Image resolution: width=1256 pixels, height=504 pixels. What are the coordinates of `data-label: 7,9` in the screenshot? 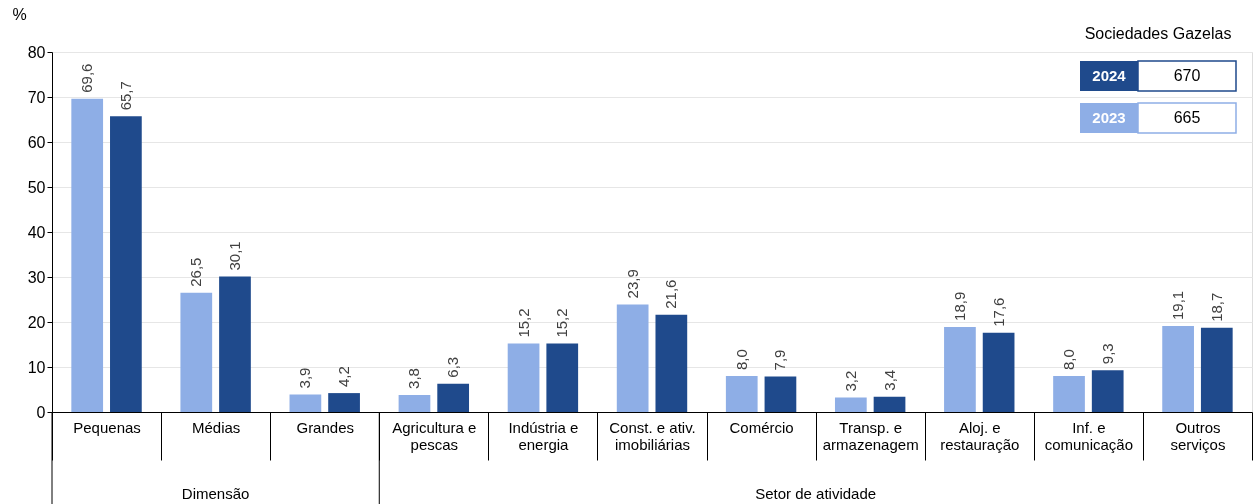 It's located at (780, 360).